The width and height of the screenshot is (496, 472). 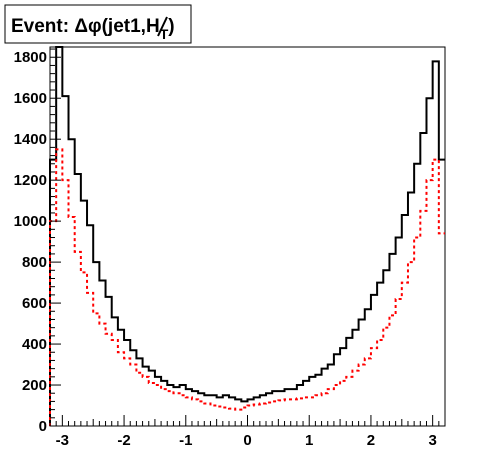 What do you see at coordinates (30, 221) in the screenshot?
I see `y-tick-label: 1000` at bounding box center [30, 221].